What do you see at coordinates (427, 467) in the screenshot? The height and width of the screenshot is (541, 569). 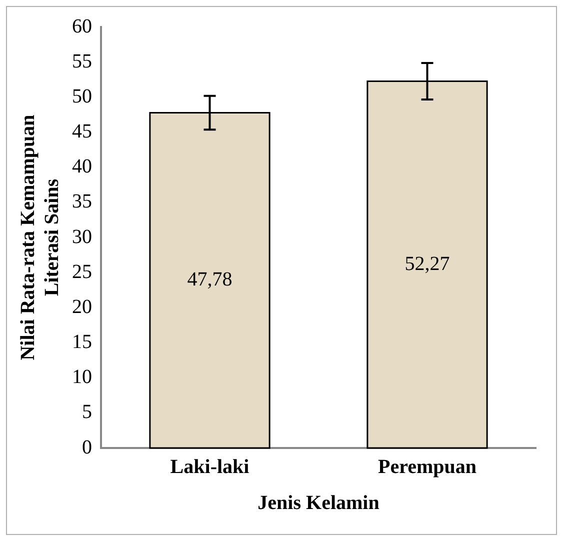 I see `x-tick-label: Perempuan` at bounding box center [427, 467].